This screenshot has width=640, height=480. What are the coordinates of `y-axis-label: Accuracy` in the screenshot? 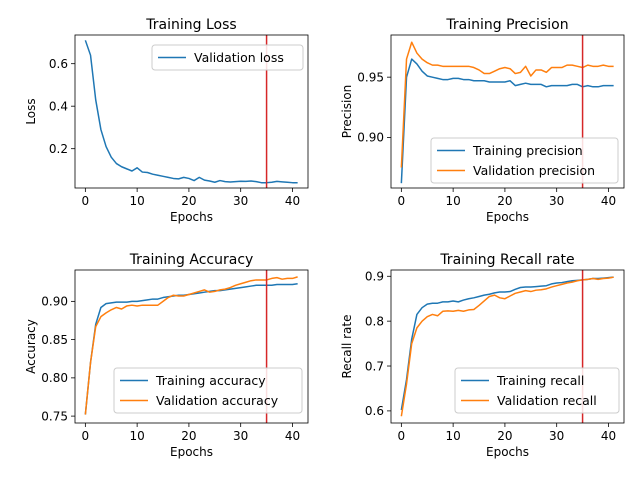 It's located at (31, 346).